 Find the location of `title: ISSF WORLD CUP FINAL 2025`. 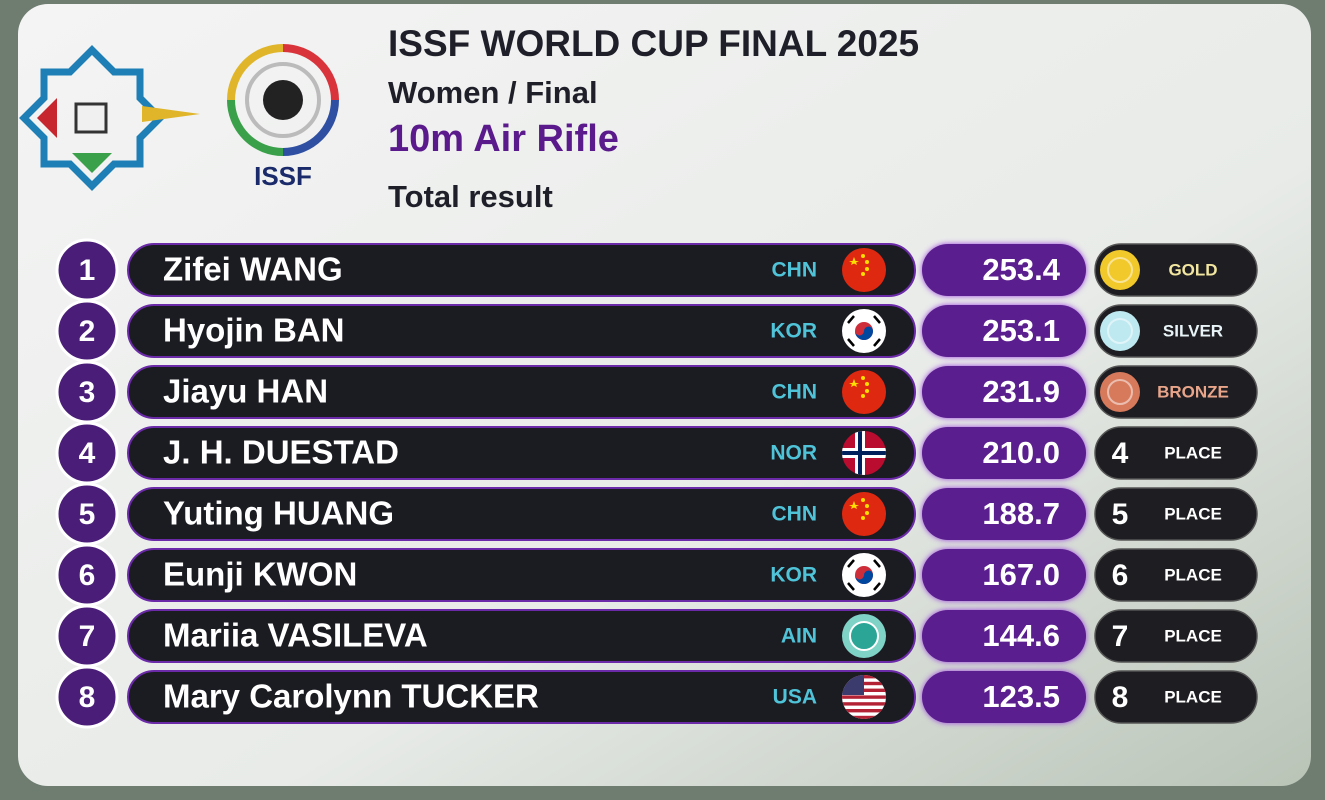

title: ISSF WORLD CUP FINAL 2025 is located at coordinates (653, 43).